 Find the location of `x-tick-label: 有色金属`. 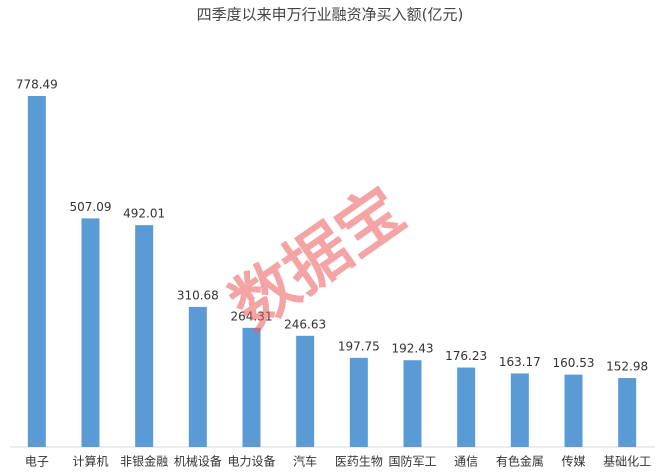

x-tick-label: 有色金属 is located at coordinates (520, 461).